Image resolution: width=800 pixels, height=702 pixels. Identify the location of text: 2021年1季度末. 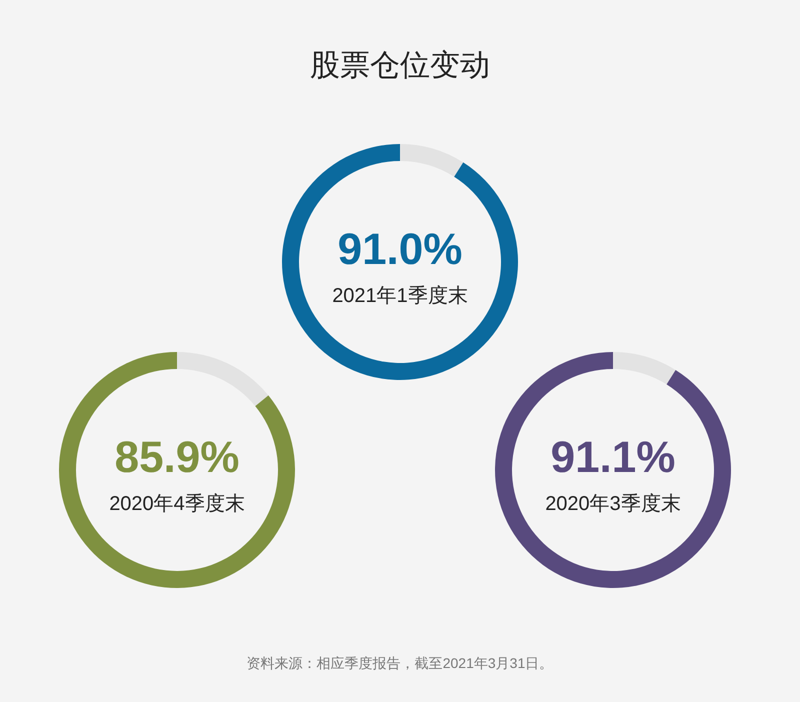
(400, 296).